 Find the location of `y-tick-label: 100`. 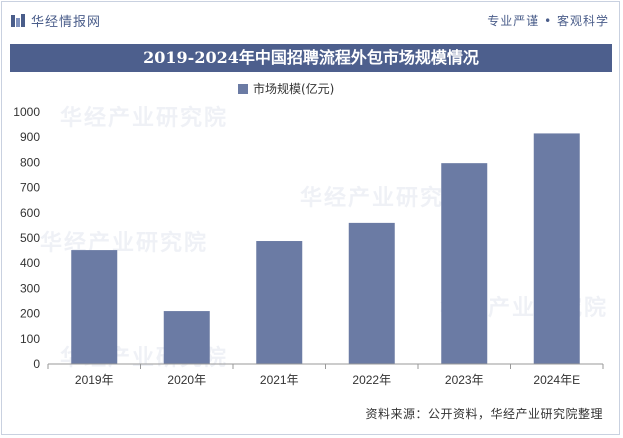

y-tick-label: 100 is located at coordinates (30, 339).